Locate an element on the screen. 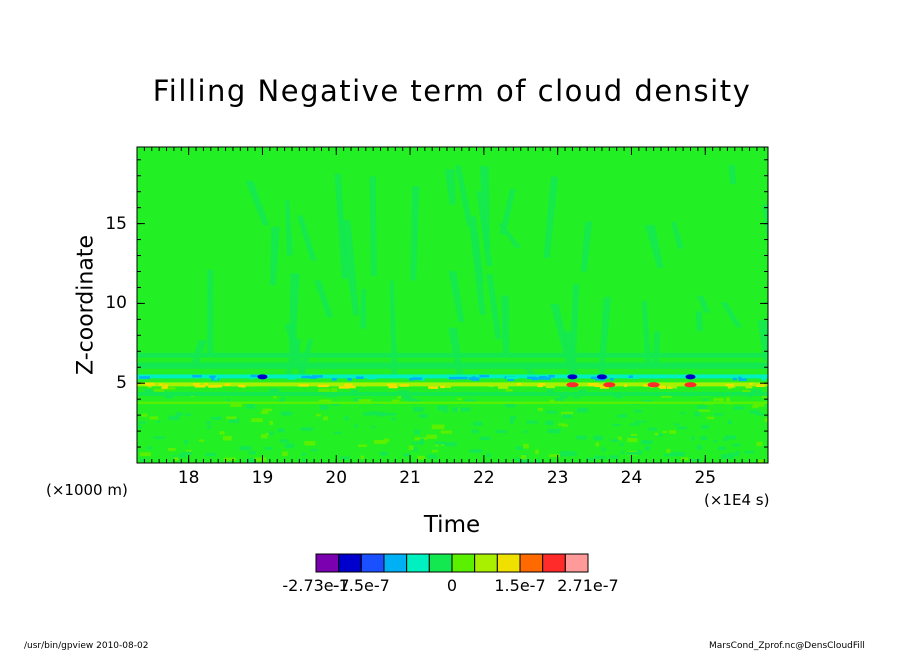 The image size is (904, 654). x-axis-unit: (×1E4 s) is located at coordinates (737, 500).